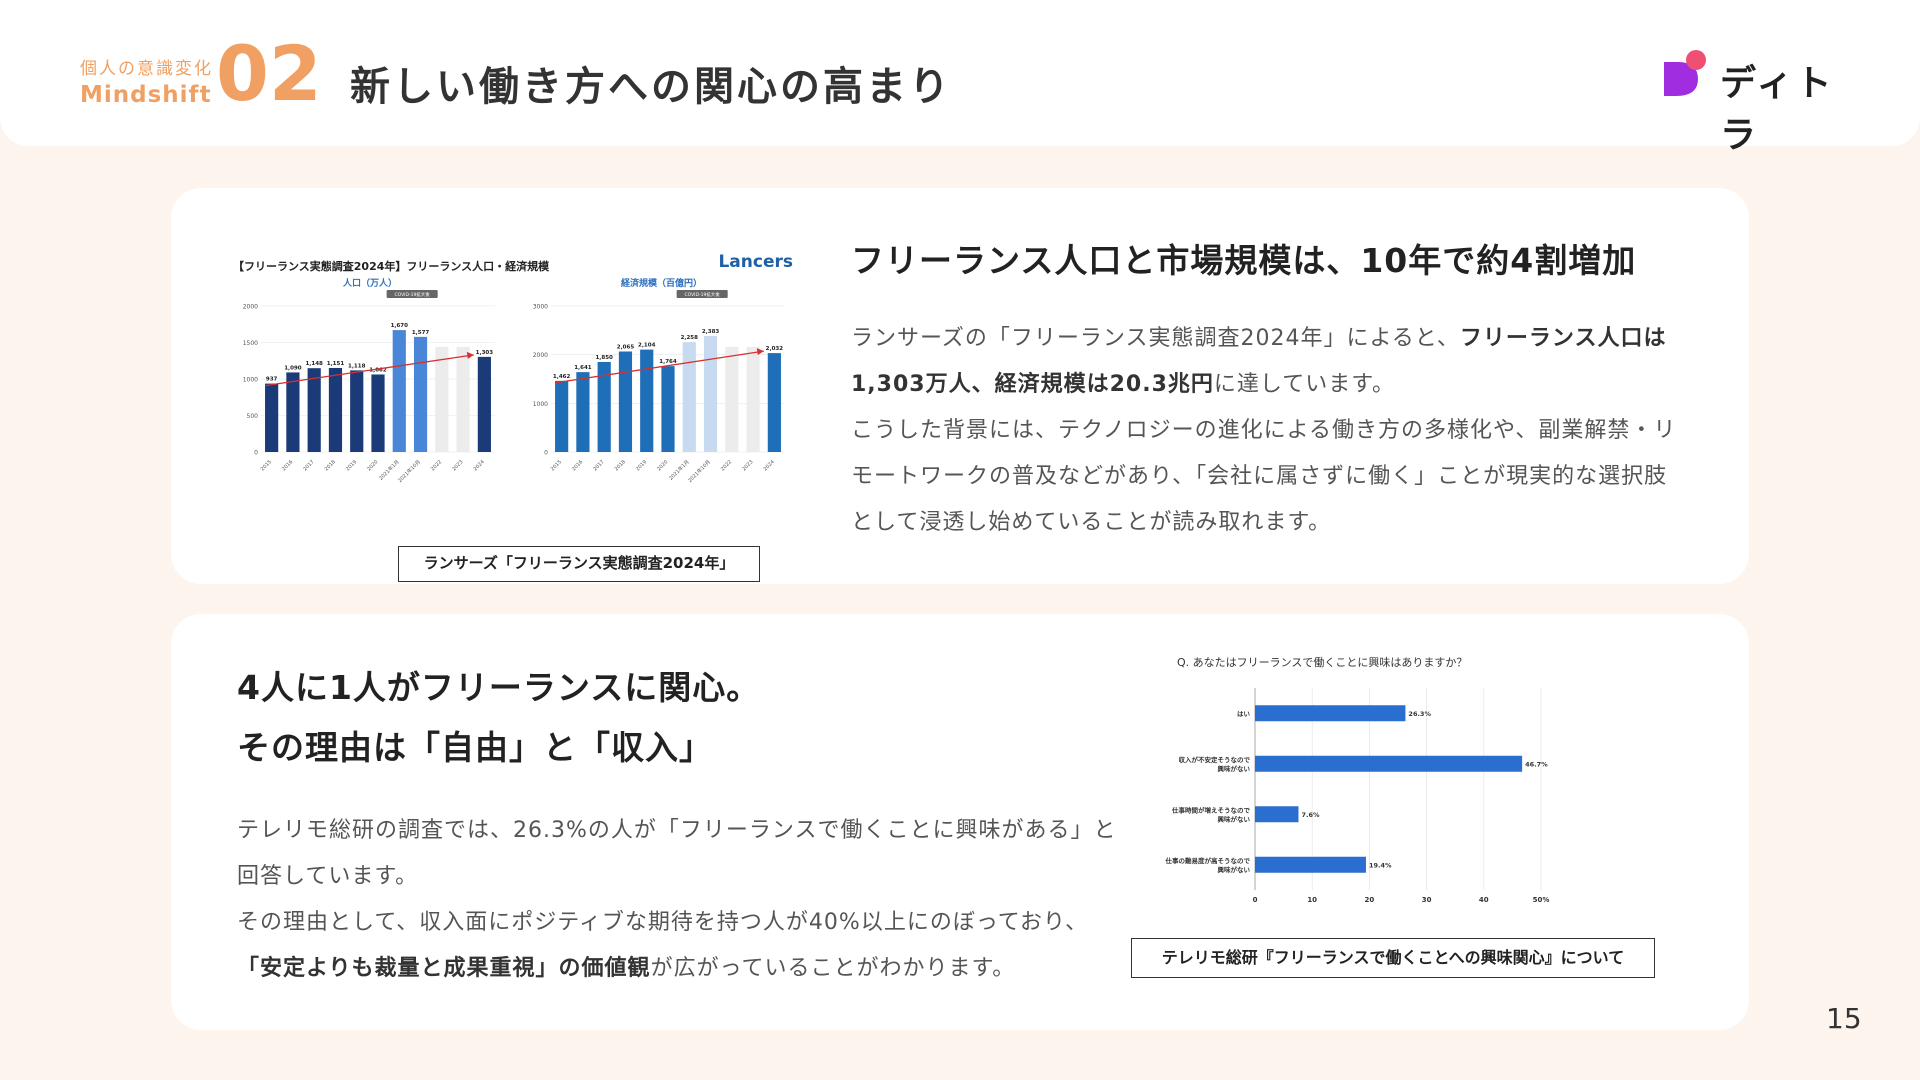 The image size is (1920, 1080). What do you see at coordinates (400, 326) in the screenshot?
I see `data-label: 1,670` at bounding box center [400, 326].